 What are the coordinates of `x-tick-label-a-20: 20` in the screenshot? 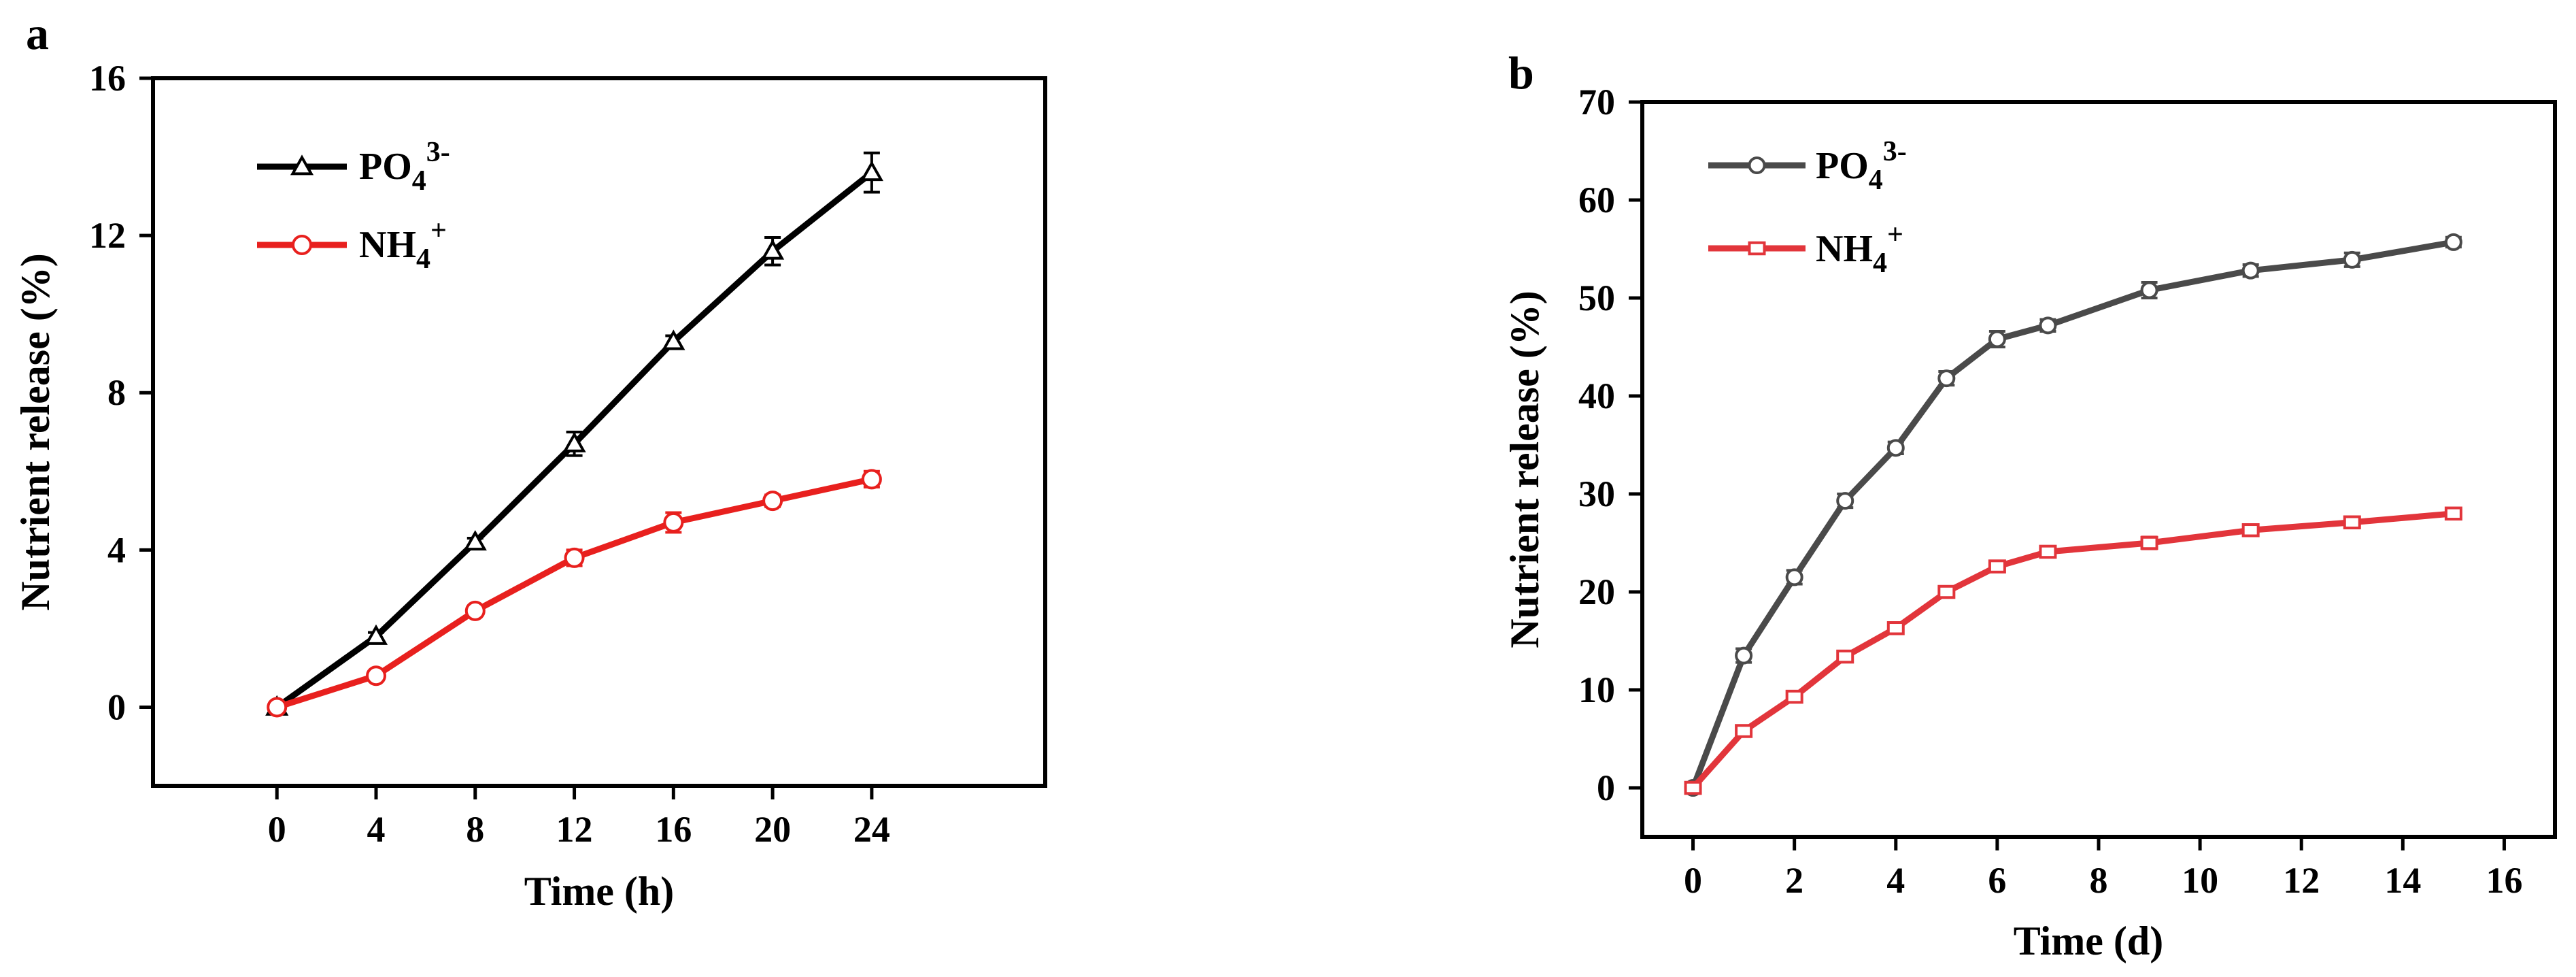 It's located at (772, 830).